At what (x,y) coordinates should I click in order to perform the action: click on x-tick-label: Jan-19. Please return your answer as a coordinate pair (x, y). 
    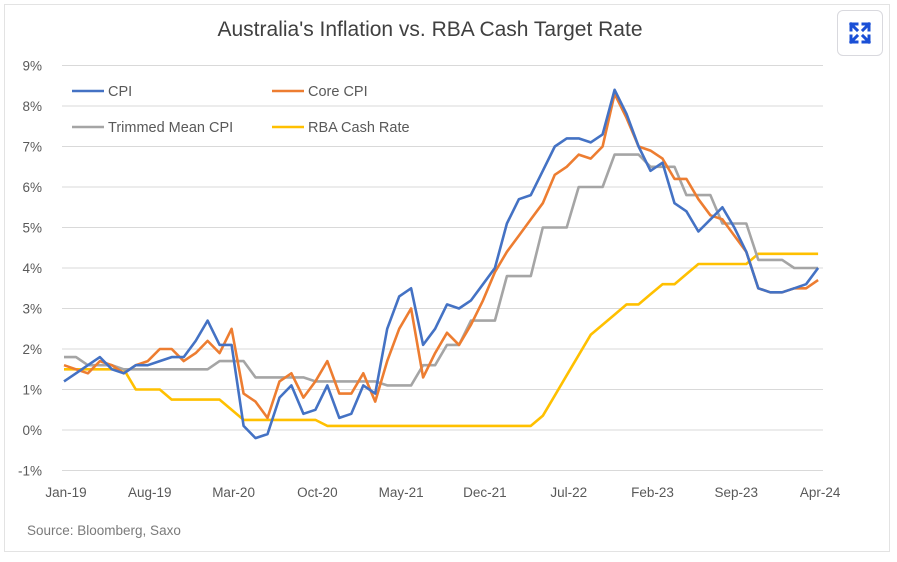
    Looking at the image, I should click on (65, 492).